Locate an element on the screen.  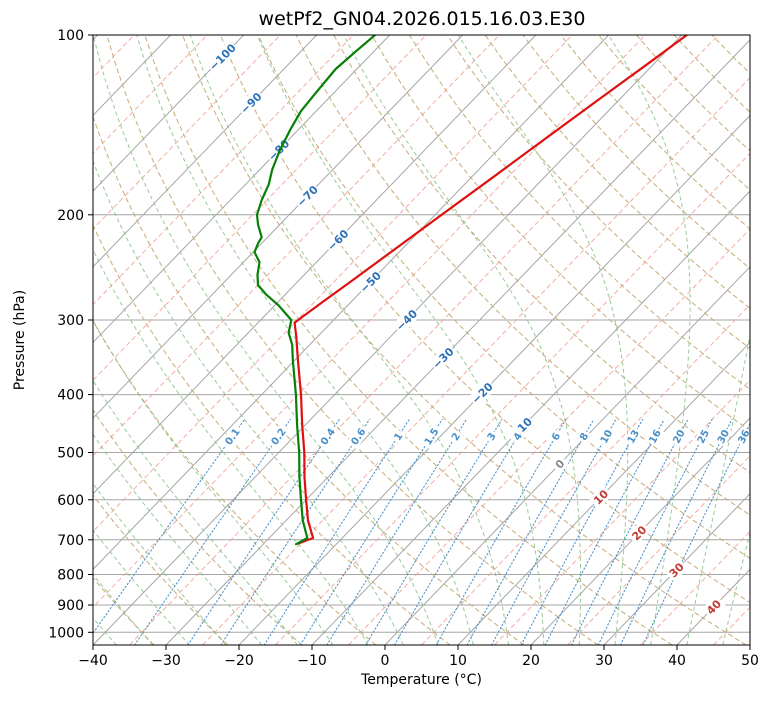
mixing-ratio-label: 3 is located at coordinates (491, 436).